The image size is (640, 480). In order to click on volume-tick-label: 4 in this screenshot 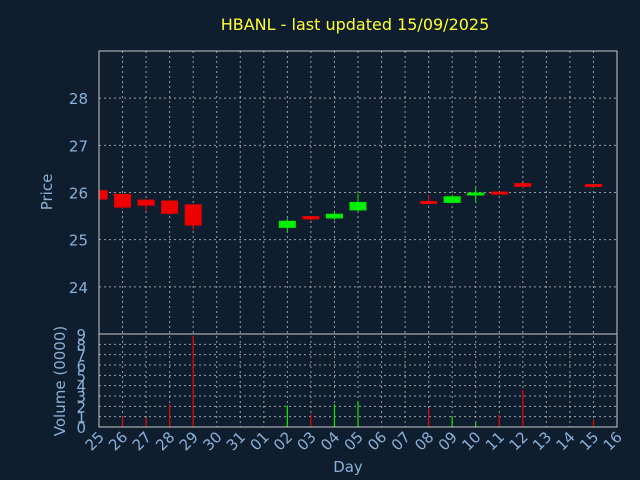, I will do `click(81, 387)`.